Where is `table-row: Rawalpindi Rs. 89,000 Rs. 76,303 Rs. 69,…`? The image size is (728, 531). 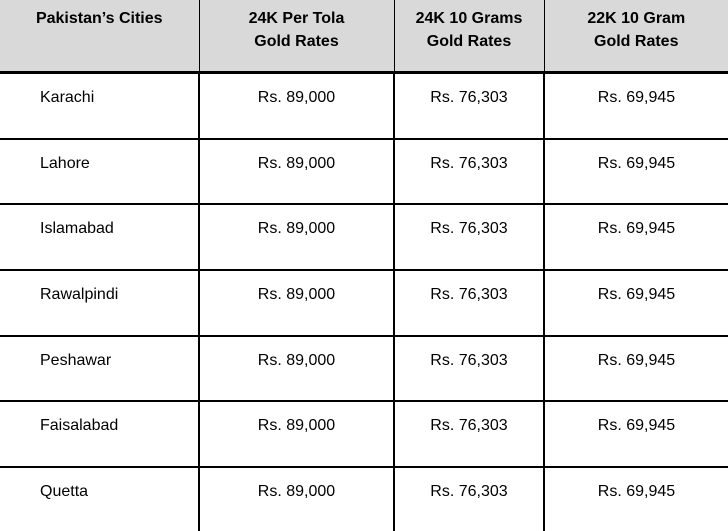 table-row: Rawalpindi Rs. 89,000 Rs. 76,303 Rs. 69,… is located at coordinates (364, 302).